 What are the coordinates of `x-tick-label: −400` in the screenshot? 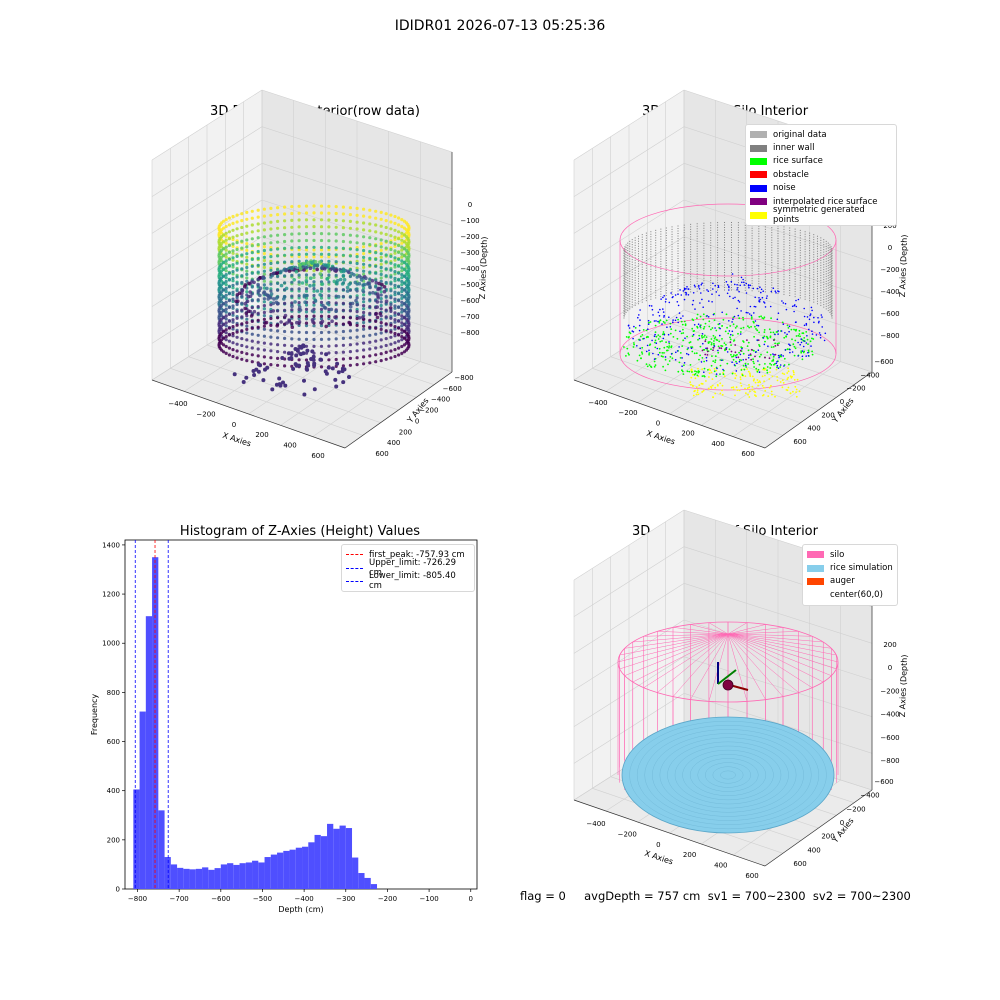 It's located at (304, 899).